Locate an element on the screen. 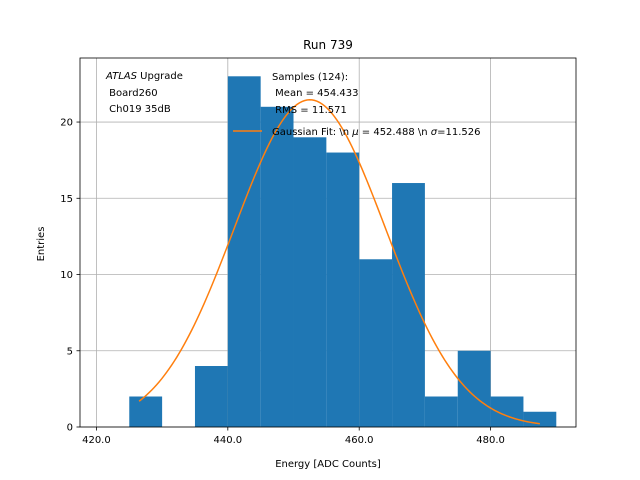 The width and height of the screenshot is (640, 480). x-tick-label: 460.0 is located at coordinates (359, 440).